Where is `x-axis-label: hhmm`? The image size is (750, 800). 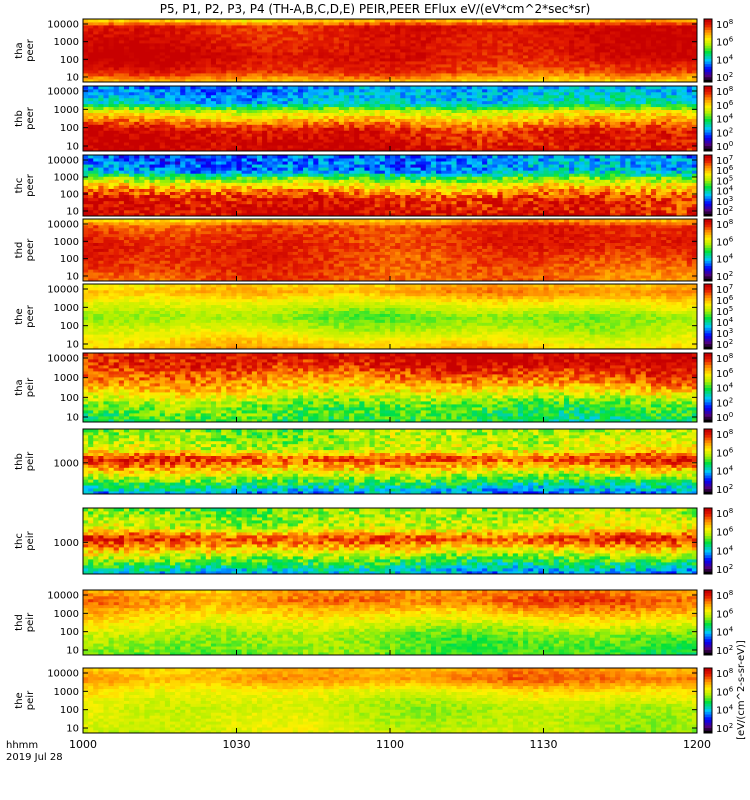 x-axis-label: hhmm is located at coordinates (22, 745).